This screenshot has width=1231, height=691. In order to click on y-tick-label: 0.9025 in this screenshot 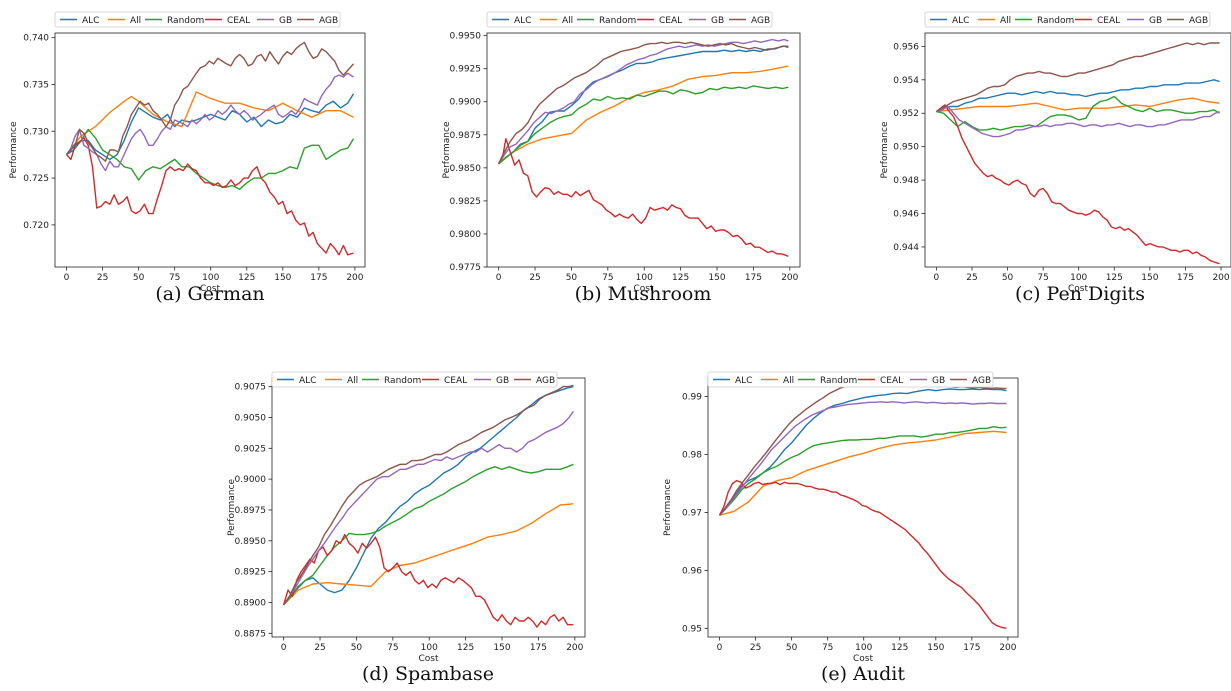, I will do `click(251, 449)`.